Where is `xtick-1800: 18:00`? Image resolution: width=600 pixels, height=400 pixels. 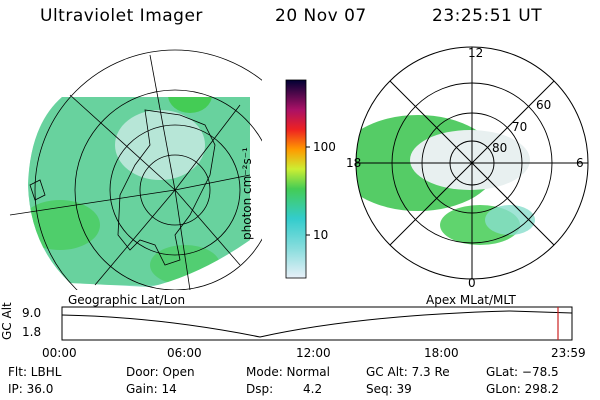
xtick-1800: 18:00 is located at coordinates (441, 353).